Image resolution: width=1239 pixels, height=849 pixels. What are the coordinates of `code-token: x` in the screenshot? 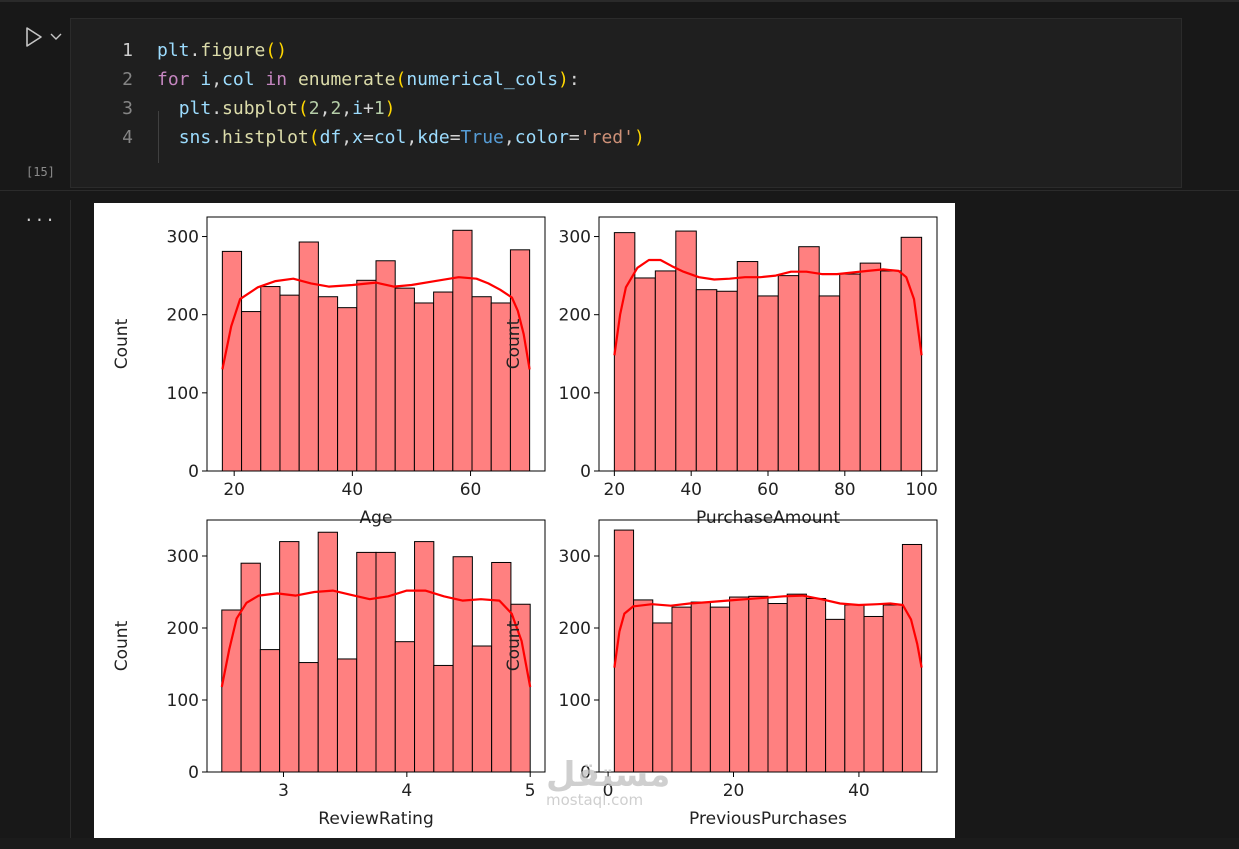 It's located at (357, 137).